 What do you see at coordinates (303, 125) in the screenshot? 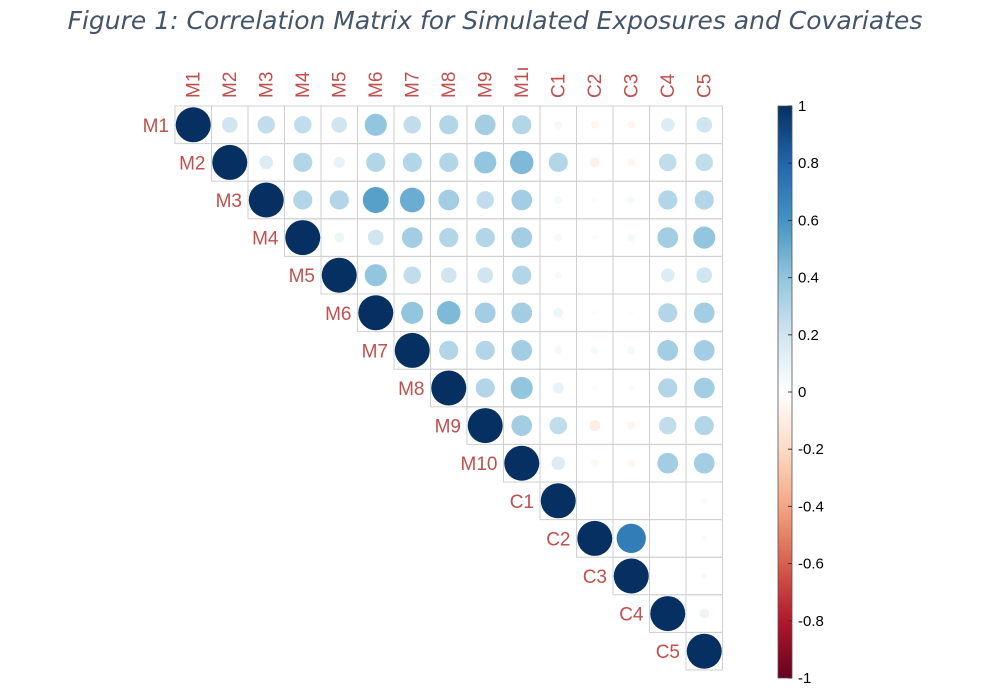
I see `correlation-circle-M1-M4` at bounding box center [303, 125].